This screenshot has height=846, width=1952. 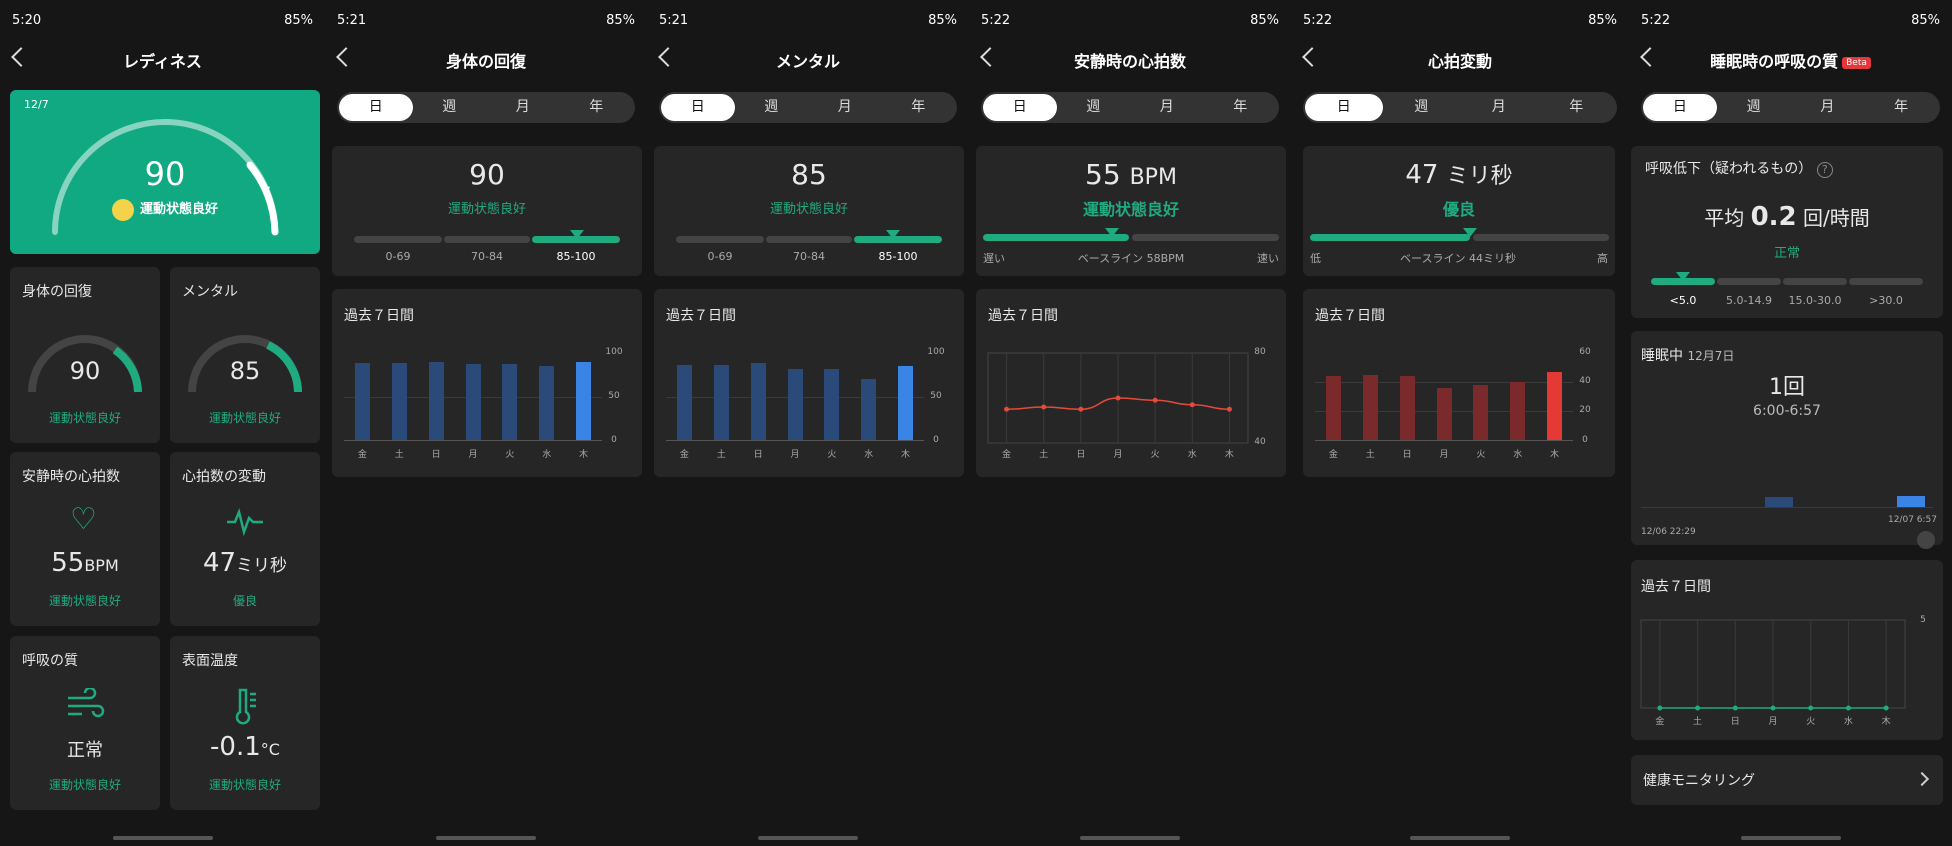 I want to click on tile-value: 90, so click(x=85, y=371).